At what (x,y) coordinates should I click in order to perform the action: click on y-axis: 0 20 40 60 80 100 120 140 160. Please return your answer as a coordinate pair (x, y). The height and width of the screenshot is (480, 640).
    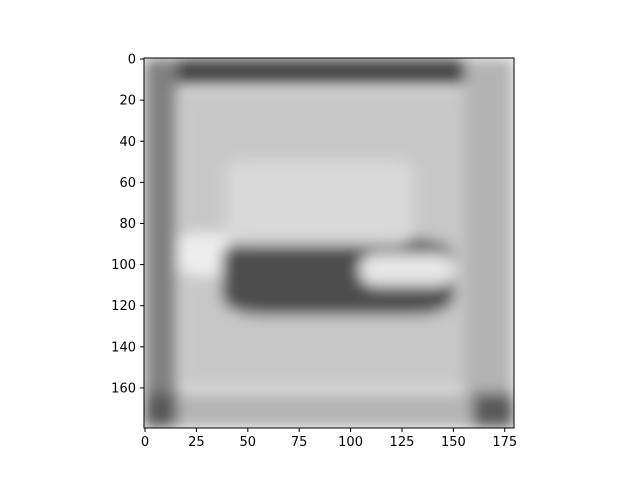
    Looking at the image, I should click on (127, 224).